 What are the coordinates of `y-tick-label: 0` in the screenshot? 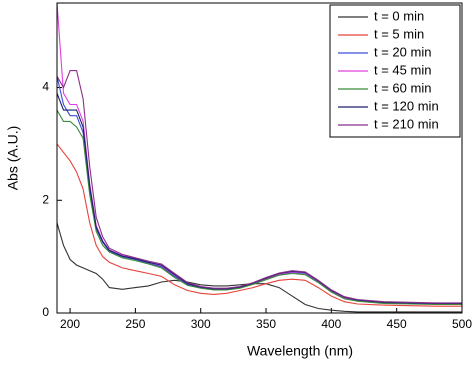 It's located at (45, 312).